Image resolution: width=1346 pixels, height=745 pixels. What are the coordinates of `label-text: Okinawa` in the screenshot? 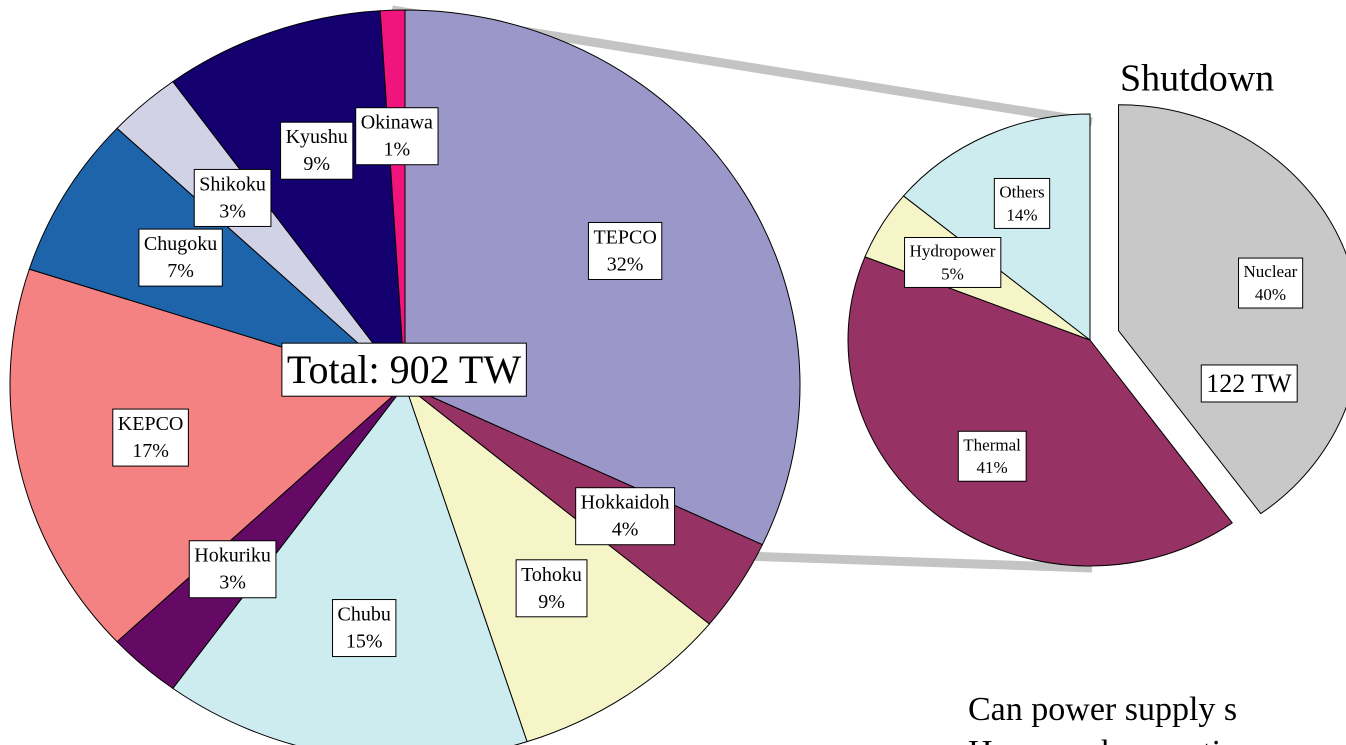 It's located at (397, 123).